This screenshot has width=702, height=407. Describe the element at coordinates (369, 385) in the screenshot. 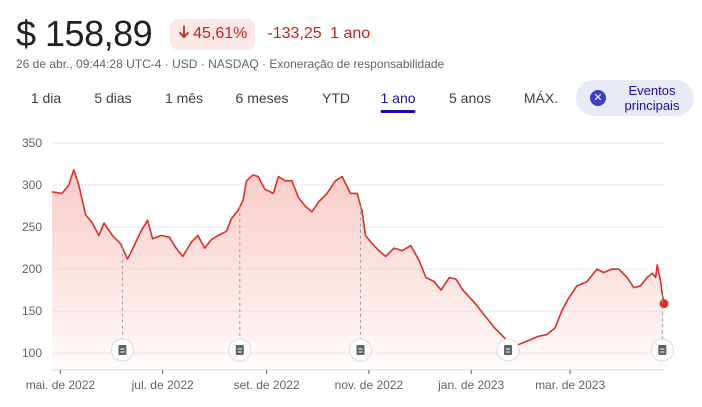

I see `x-tick-label: nov. de 2022` at that location.